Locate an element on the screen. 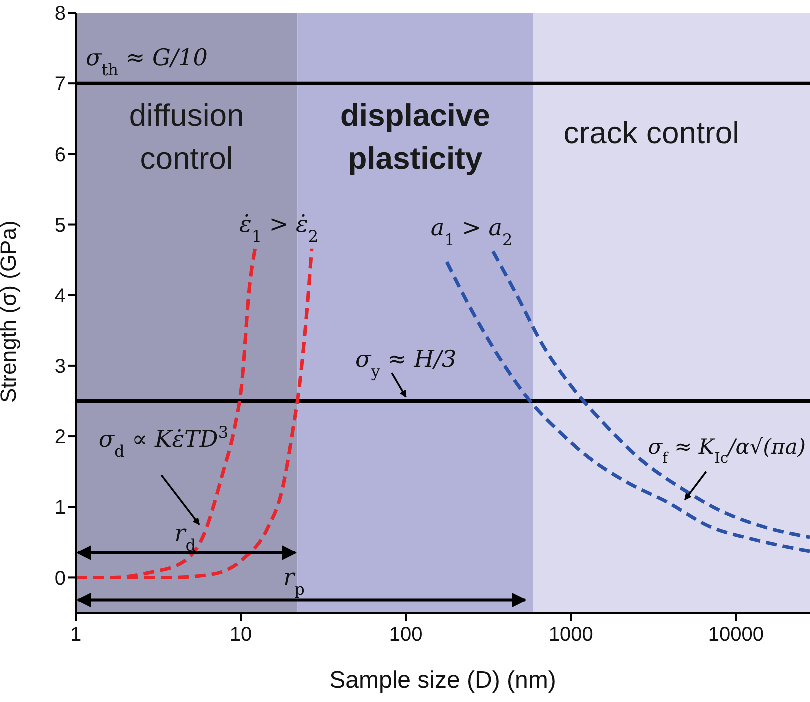 The height and width of the screenshot is (702, 810). y-tick-label: 1 is located at coordinates (60, 508).